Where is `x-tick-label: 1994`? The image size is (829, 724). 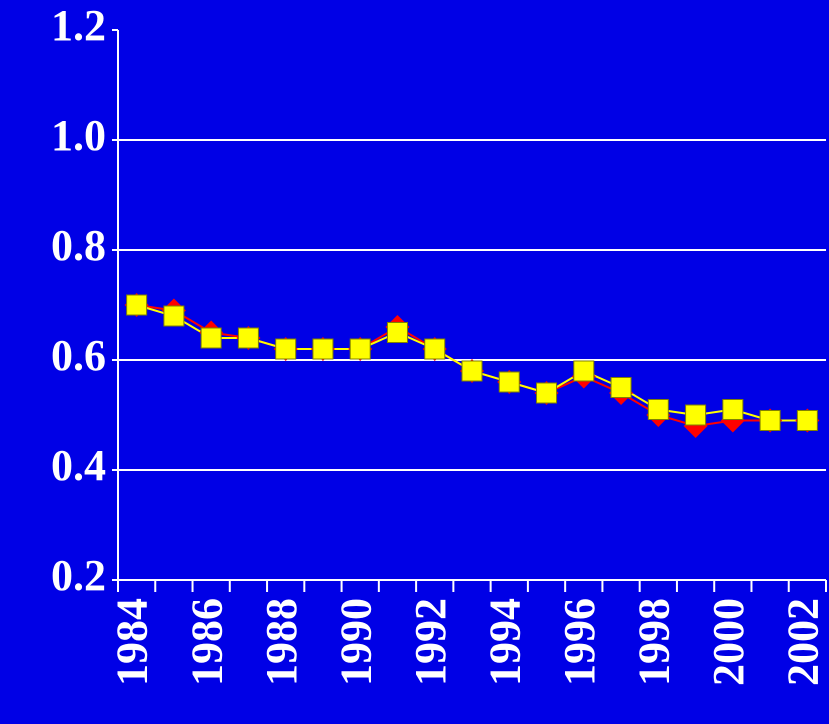 x-tick-label: 1994 is located at coordinates (504, 642).